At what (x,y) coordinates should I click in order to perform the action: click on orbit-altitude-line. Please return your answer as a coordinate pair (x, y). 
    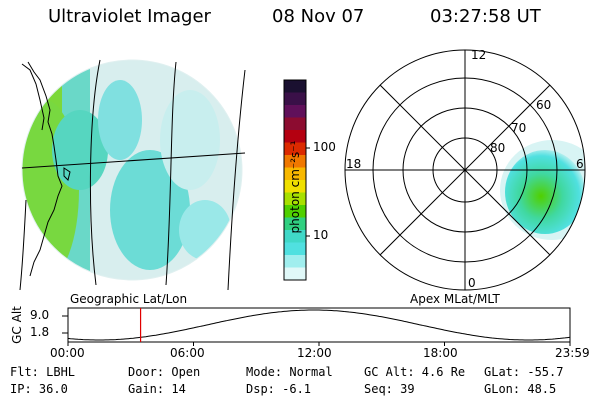
    Looking at the image, I should click on (319, 325).